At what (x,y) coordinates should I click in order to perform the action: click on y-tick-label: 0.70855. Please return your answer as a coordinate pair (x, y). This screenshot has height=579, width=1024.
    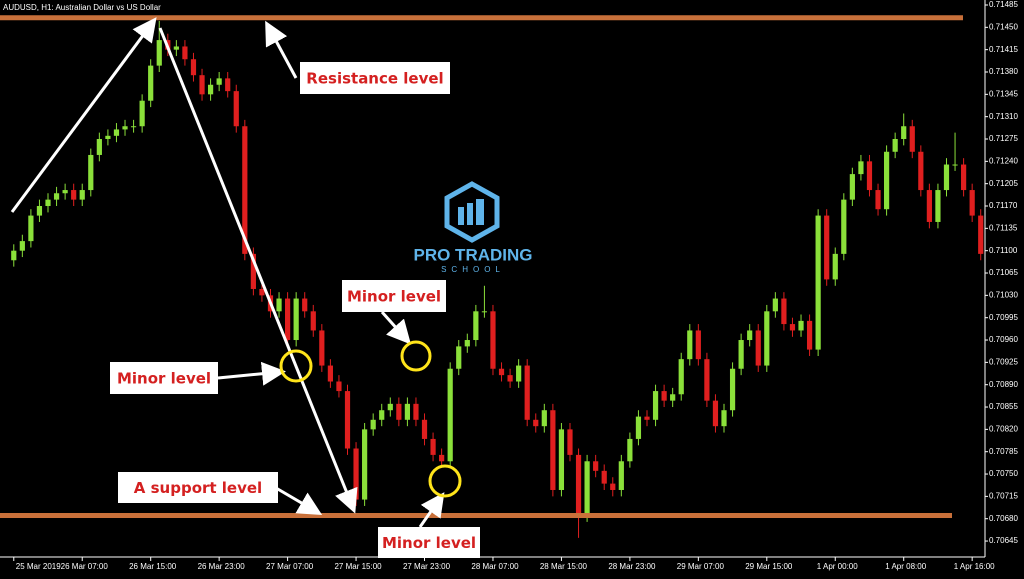
    Looking at the image, I should click on (1003, 406).